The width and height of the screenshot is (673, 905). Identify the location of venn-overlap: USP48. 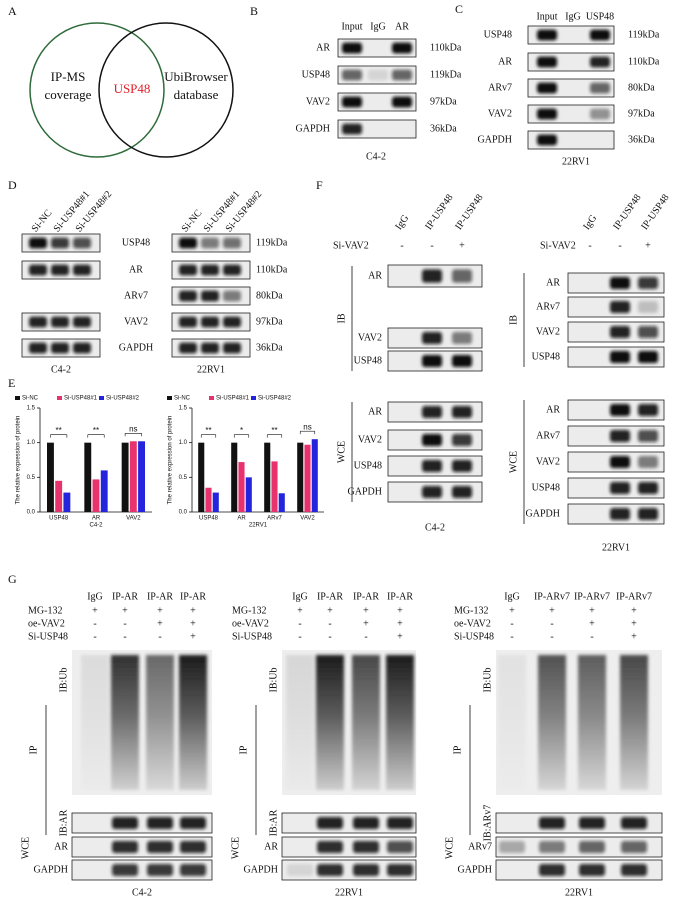
(132, 88).